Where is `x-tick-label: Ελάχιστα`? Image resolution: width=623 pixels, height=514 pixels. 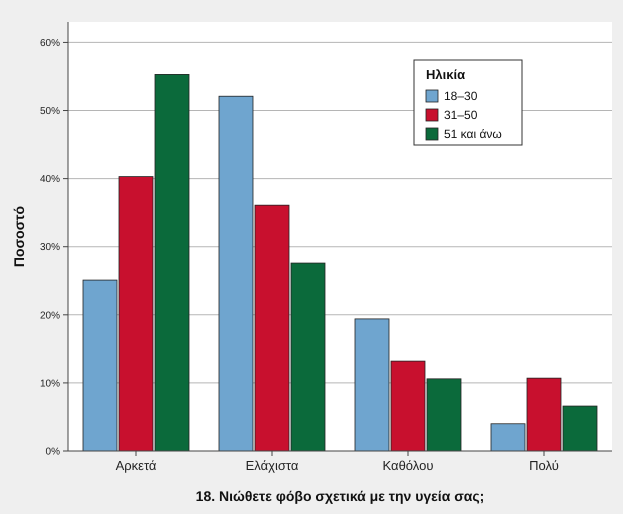 x-tick-label: Ελάχιστα is located at coordinates (272, 465).